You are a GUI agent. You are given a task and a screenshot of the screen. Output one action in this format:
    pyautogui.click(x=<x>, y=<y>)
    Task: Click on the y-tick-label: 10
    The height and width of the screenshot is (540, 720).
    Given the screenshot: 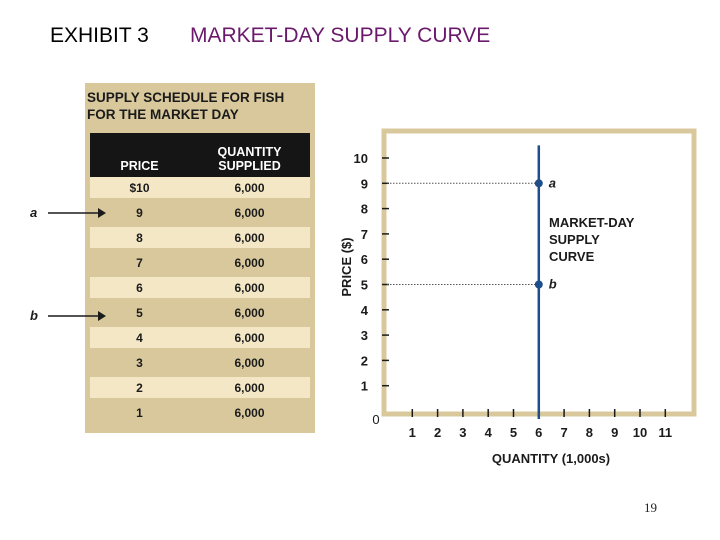 What is the action you would take?
    pyautogui.click(x=361, y=158)
    